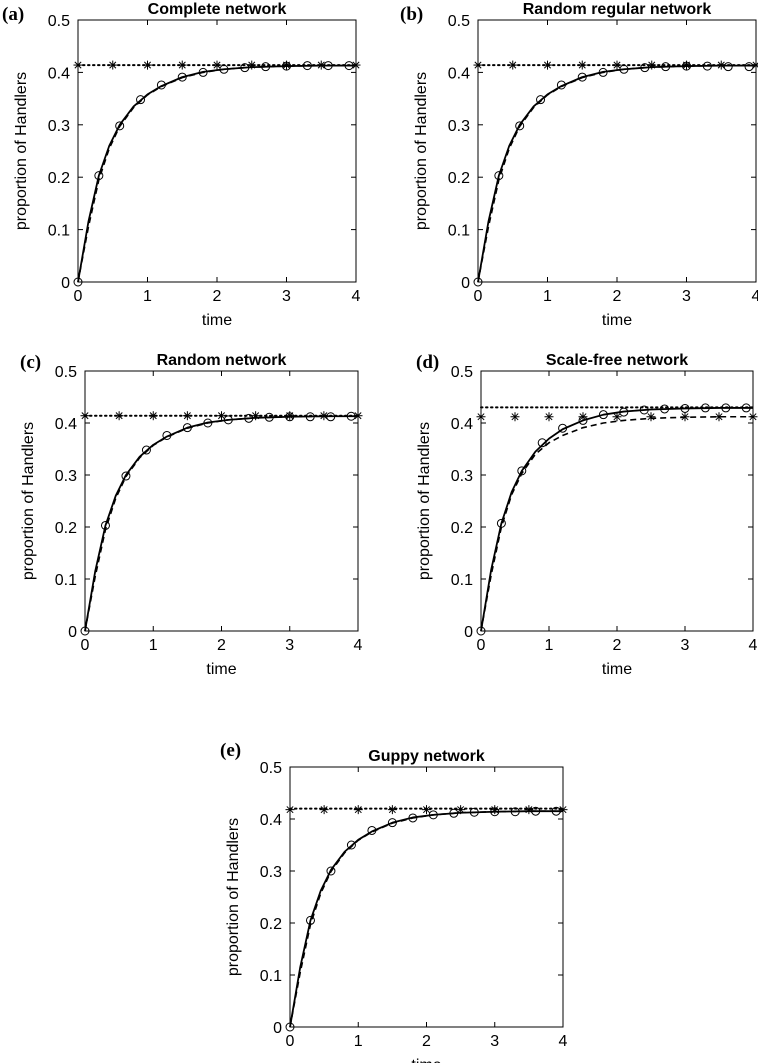 The width and height of the screenshot is (758, 1063). What do you see at coordinates (462, 580) in the screenshot?
I see `y-tick-label: 0.1` at bounding box center [462, 580].